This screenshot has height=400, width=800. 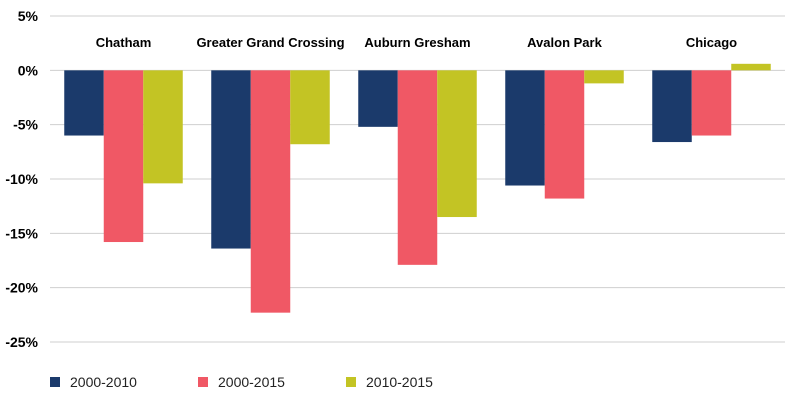 I want to click on y-axis-ticks: 5% 0% -5% -10% -15% -20% -25%, so click(x=21, y=179).